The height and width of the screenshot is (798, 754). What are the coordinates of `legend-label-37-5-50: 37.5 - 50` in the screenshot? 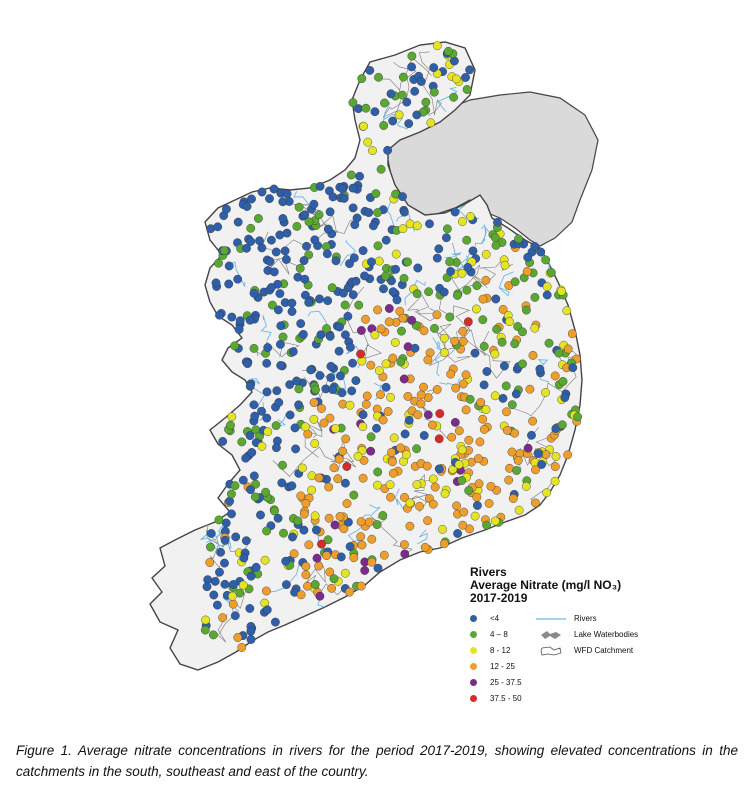 It's located at (506, 698).